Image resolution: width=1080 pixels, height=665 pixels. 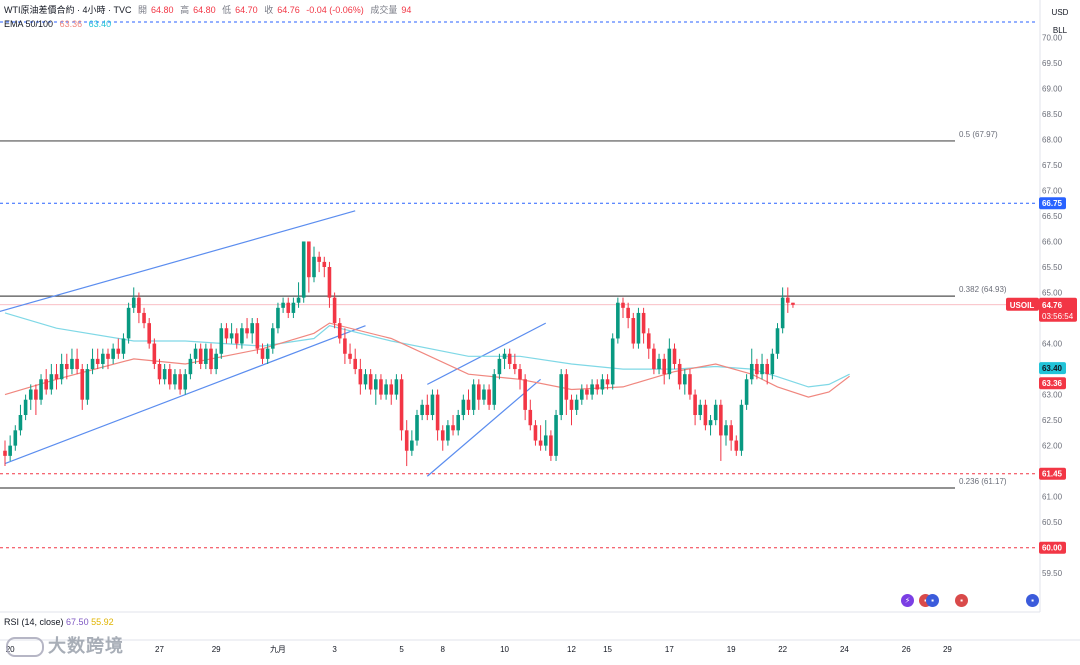 What do you see at coordinates (1052, 446) in the screenshot?
I see `y-tick-label: 62.00` at bounding box center [1052, 446].